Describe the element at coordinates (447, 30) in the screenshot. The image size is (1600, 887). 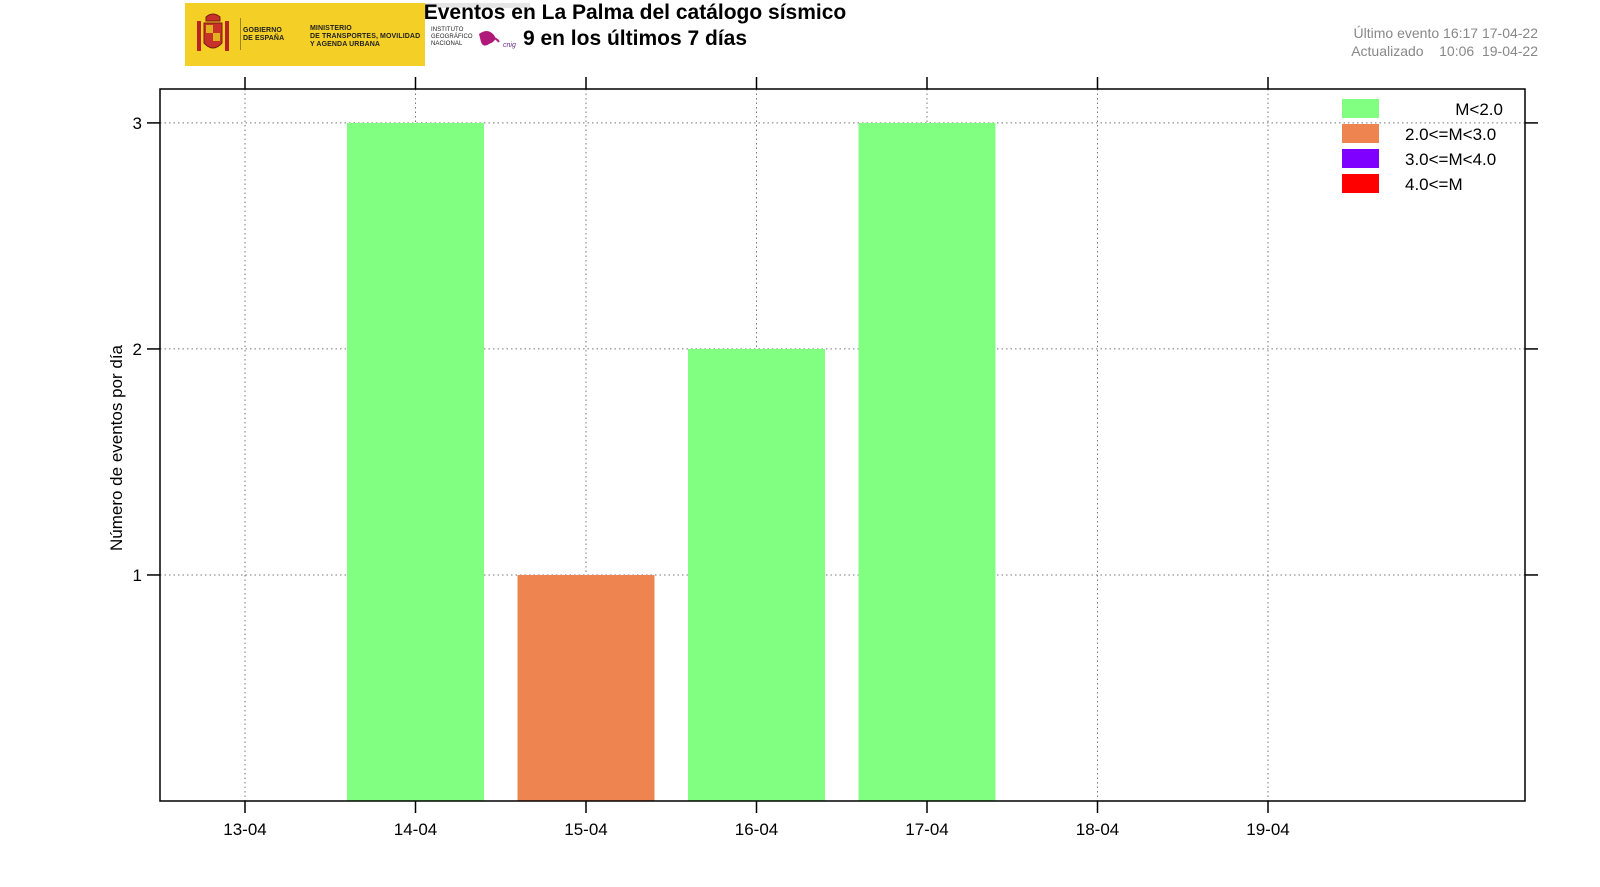
I see `instituto-line1: INSTITUTO` at that location.